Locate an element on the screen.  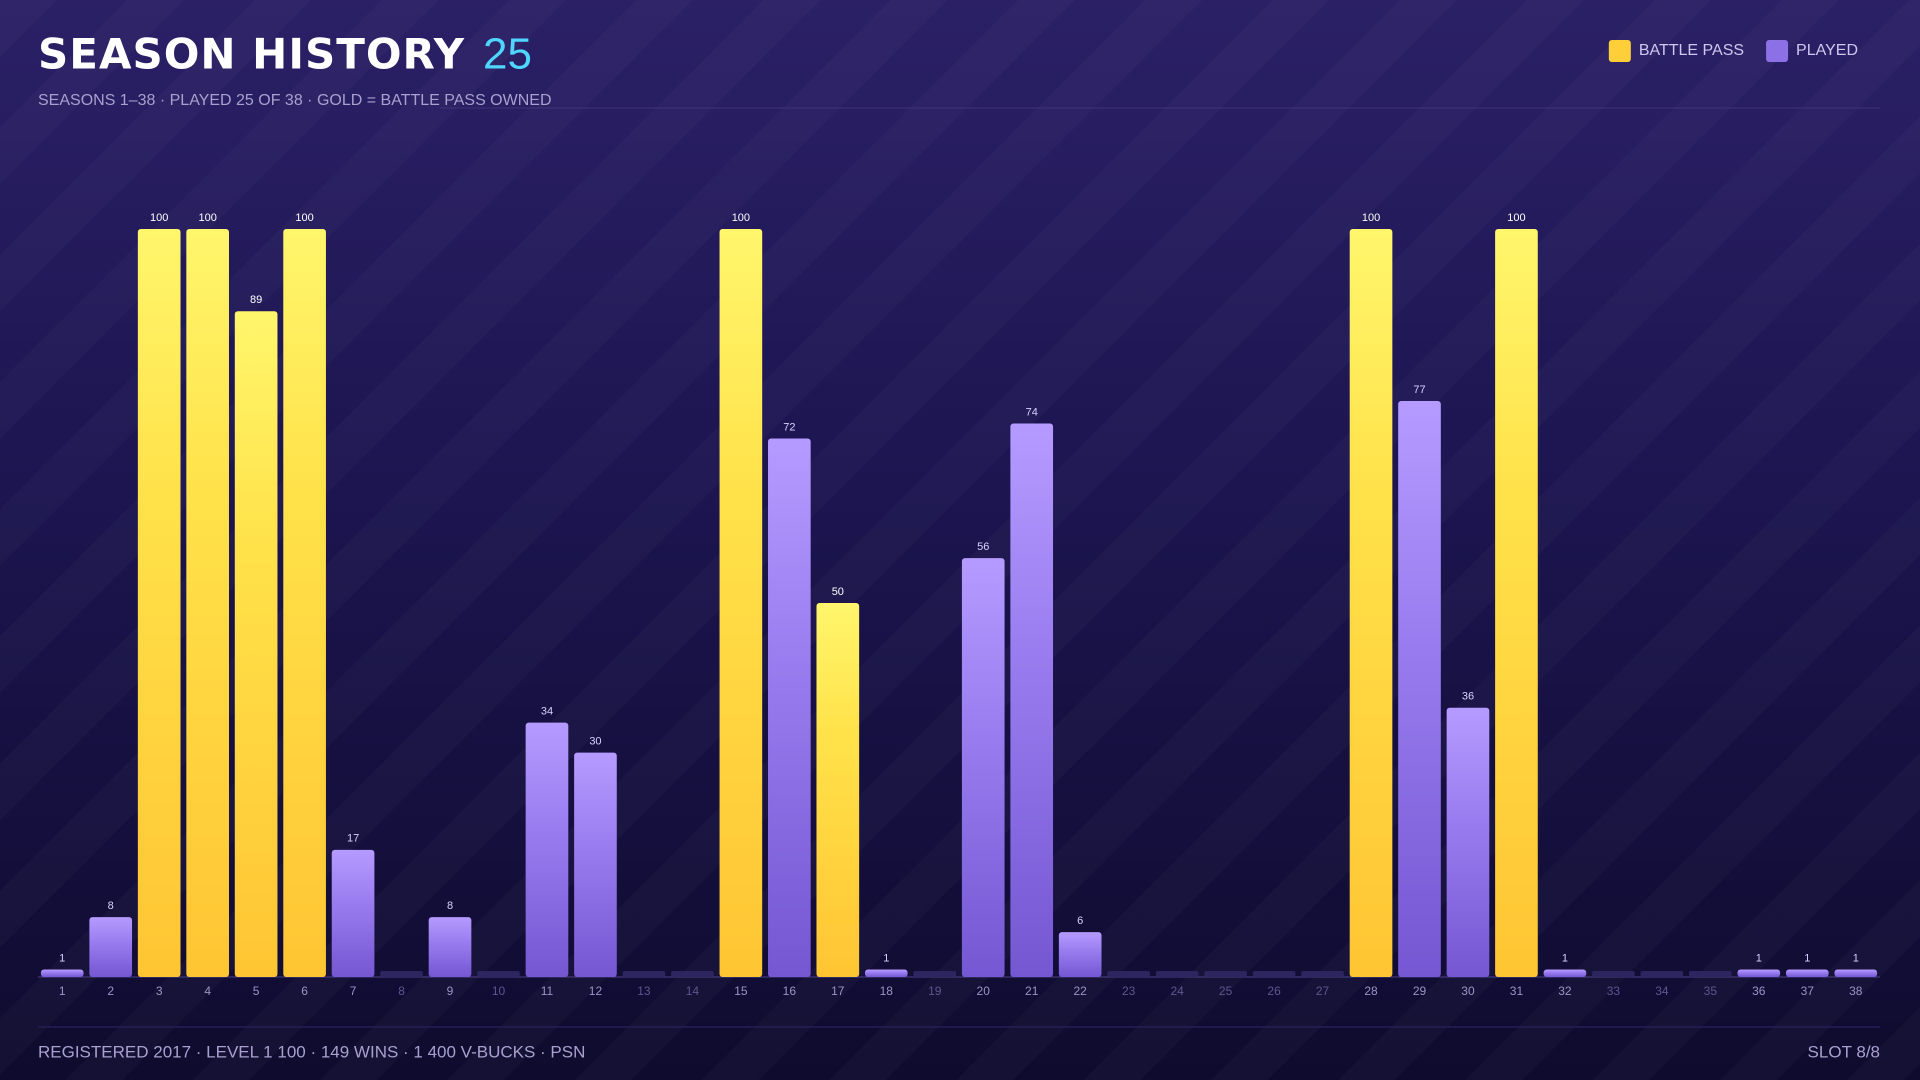
value-label: 30 is located at coordinates (595, 742).